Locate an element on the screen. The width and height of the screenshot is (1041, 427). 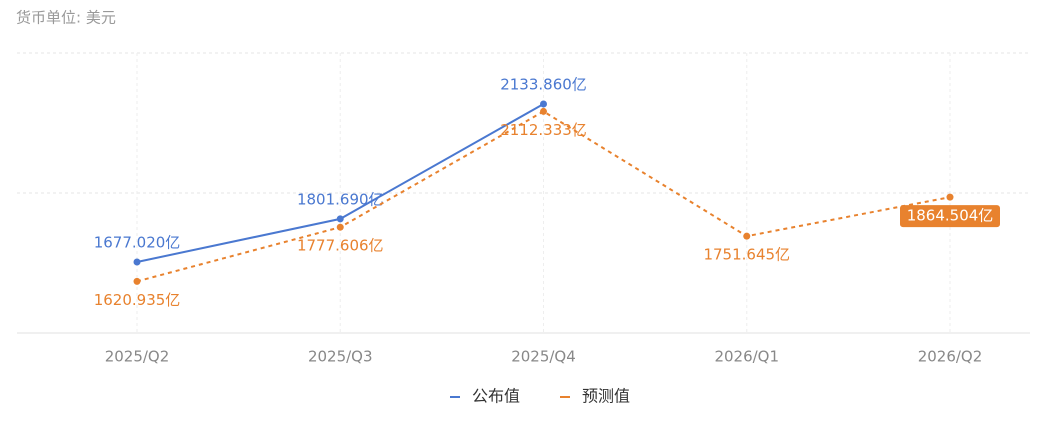
chart-subtitle: 货币单位: 美元 is located at coordinates (66, 18).